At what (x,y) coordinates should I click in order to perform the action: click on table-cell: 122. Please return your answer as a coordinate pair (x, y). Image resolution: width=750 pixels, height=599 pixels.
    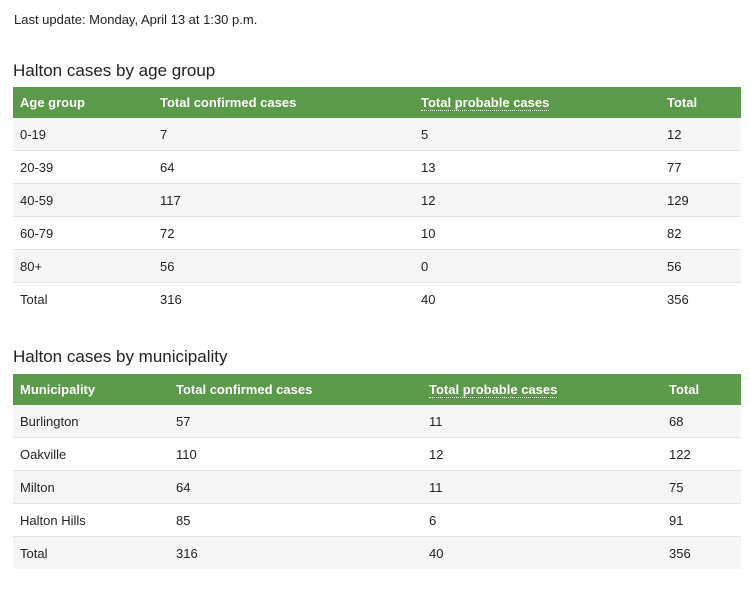
    Looking at the image, I should click on (701, 454).